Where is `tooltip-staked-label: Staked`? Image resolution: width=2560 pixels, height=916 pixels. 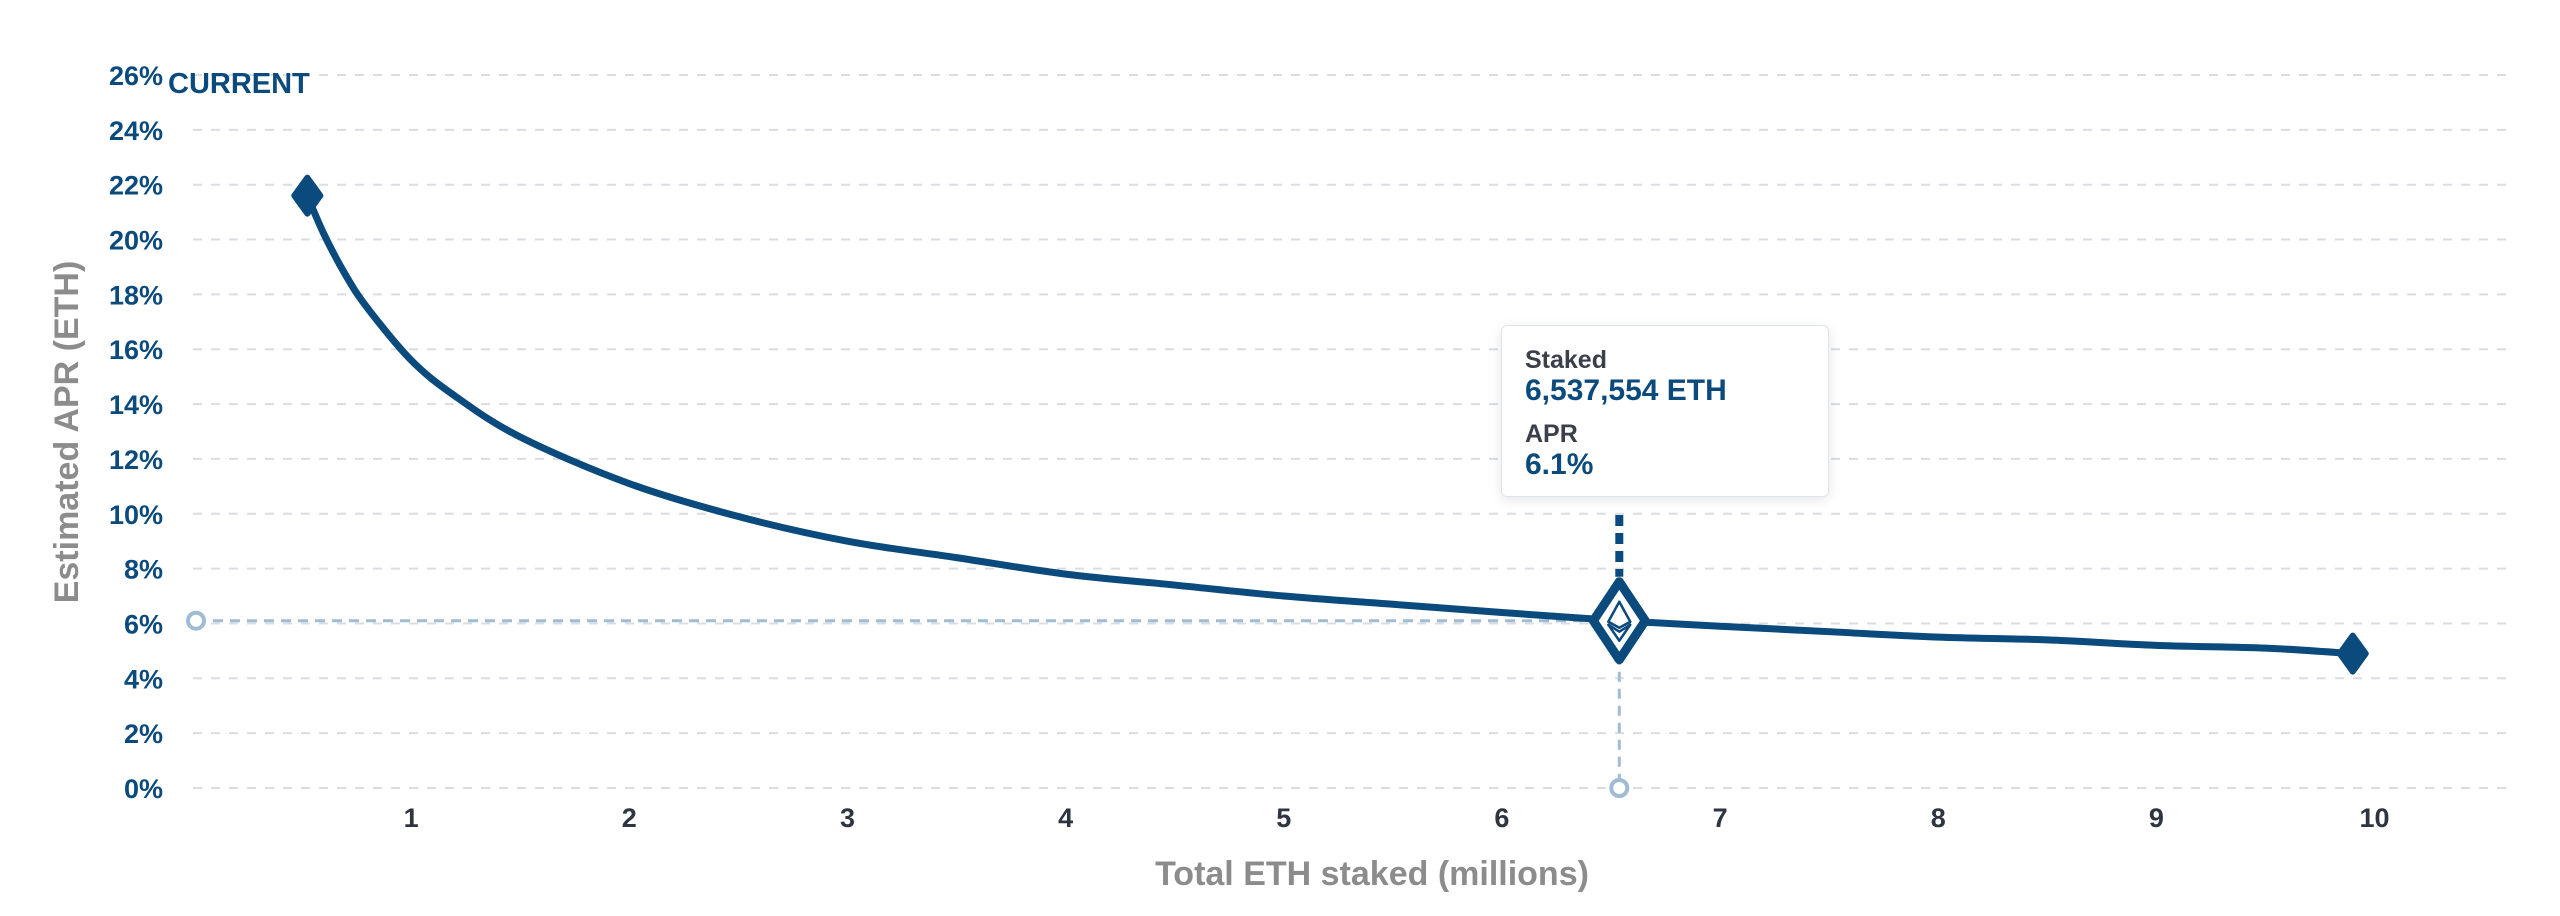 tooltip-staked-label: Staked is located at coordinates (1566, 360).